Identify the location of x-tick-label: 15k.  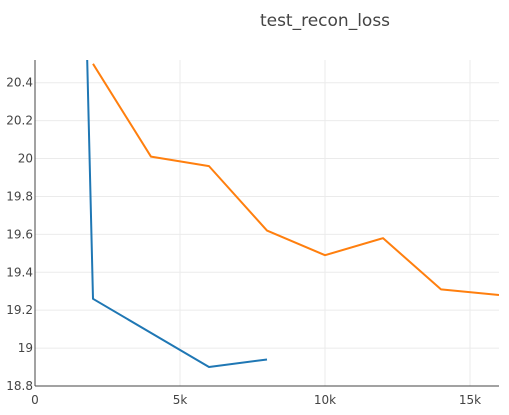
(470, 400).